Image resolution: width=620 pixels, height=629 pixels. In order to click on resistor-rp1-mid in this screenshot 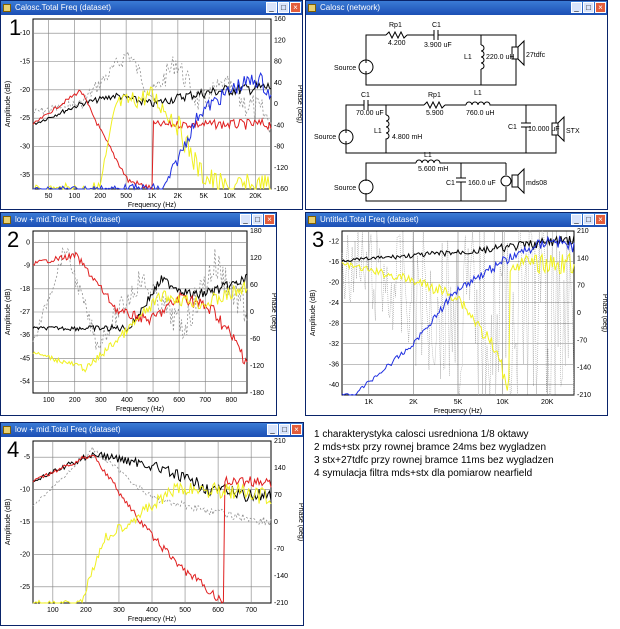, I will do `click(434, 105)`.